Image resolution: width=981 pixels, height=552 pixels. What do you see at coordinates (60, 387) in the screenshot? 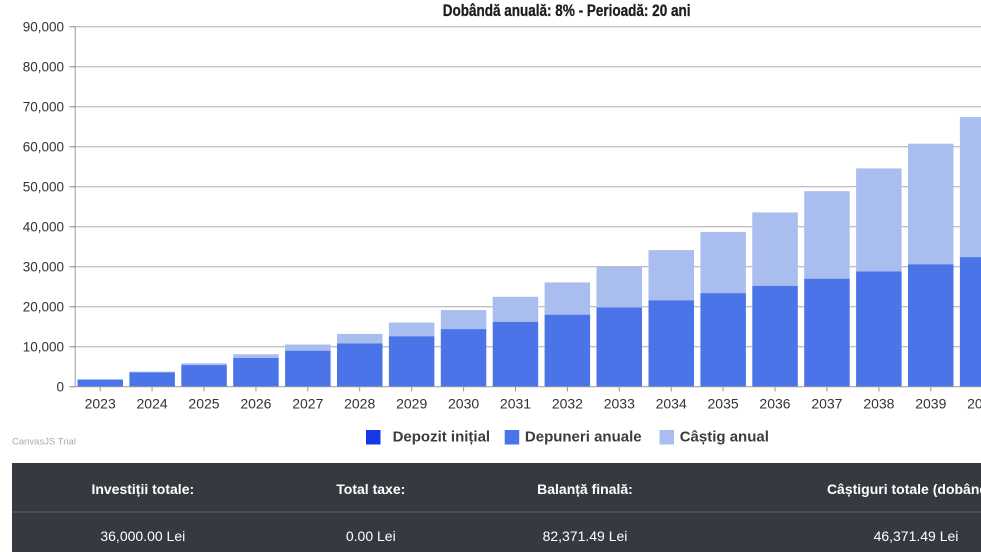
I see `svg-text: 0` at bounding box center [60, 387].